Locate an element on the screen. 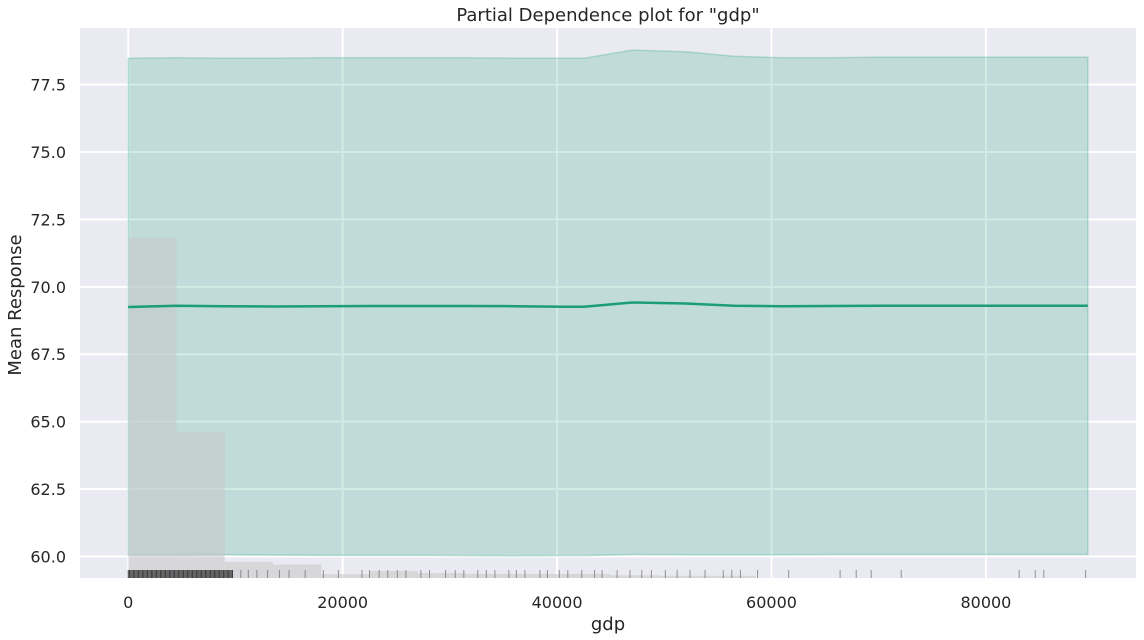 The image size is (1144, 640). y-tick-label: 75.0 is located at coordinates (48, 152).